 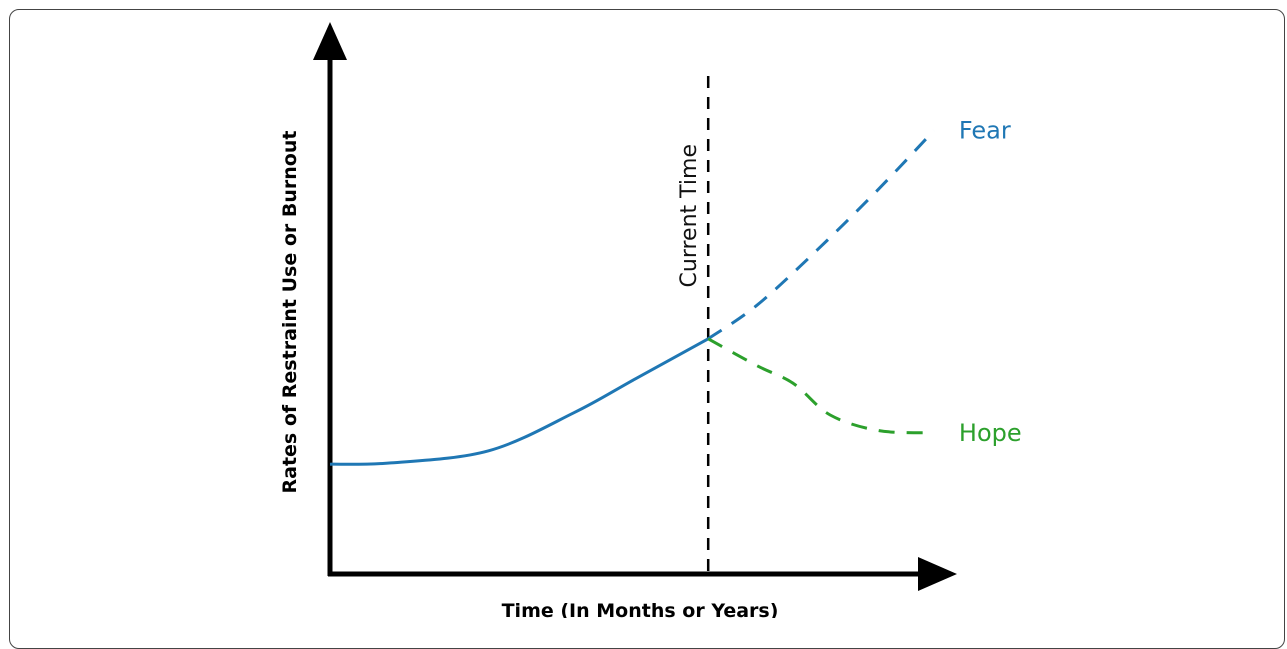 I want to click on y-axis-arrowhead, so click(x=330, y=41).